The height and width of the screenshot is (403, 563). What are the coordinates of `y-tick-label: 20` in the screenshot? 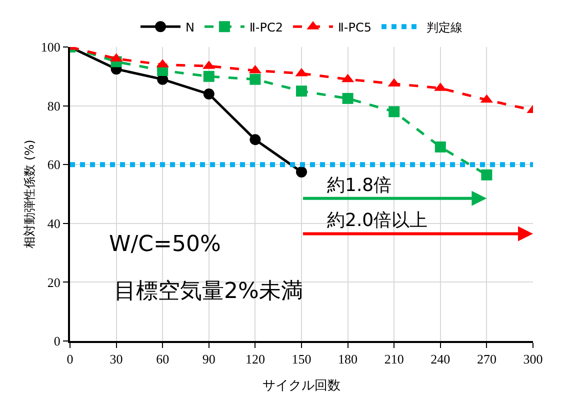 It's located at (53, 282).